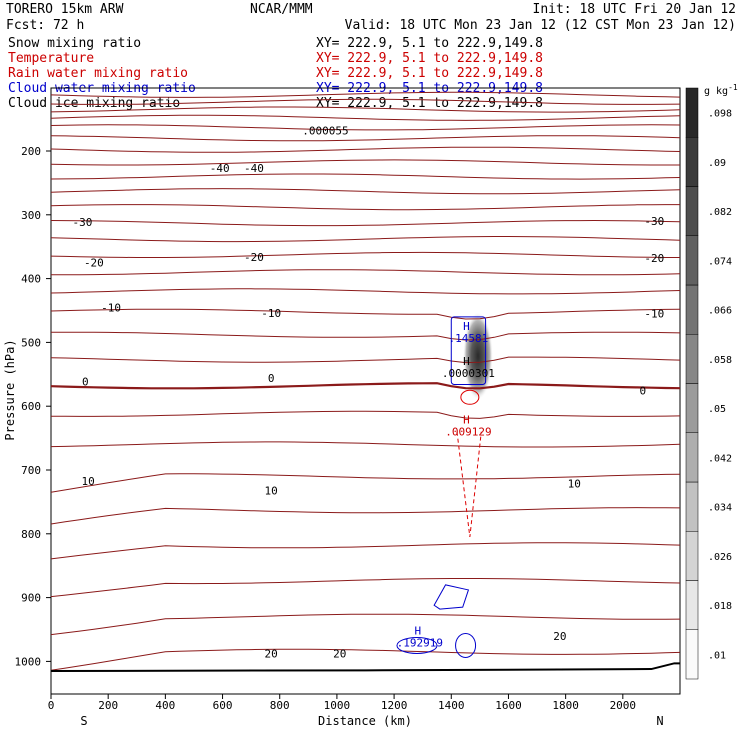  What do you see at coordinates (365, 386) in the screenshot?
I see `zero-isotherm` at bounding box center [365, 386].